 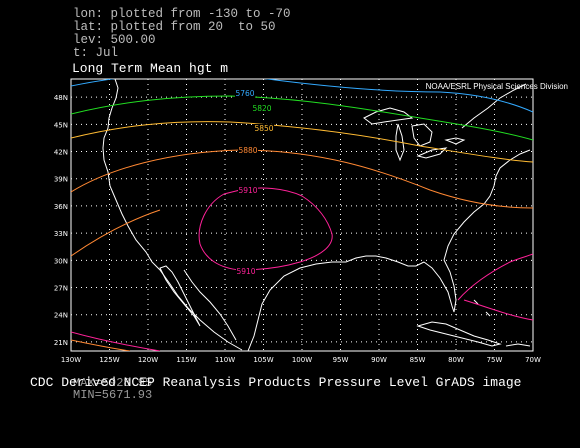 I want to click on lon-tick-label: 90W, so click(x=379, y=360).